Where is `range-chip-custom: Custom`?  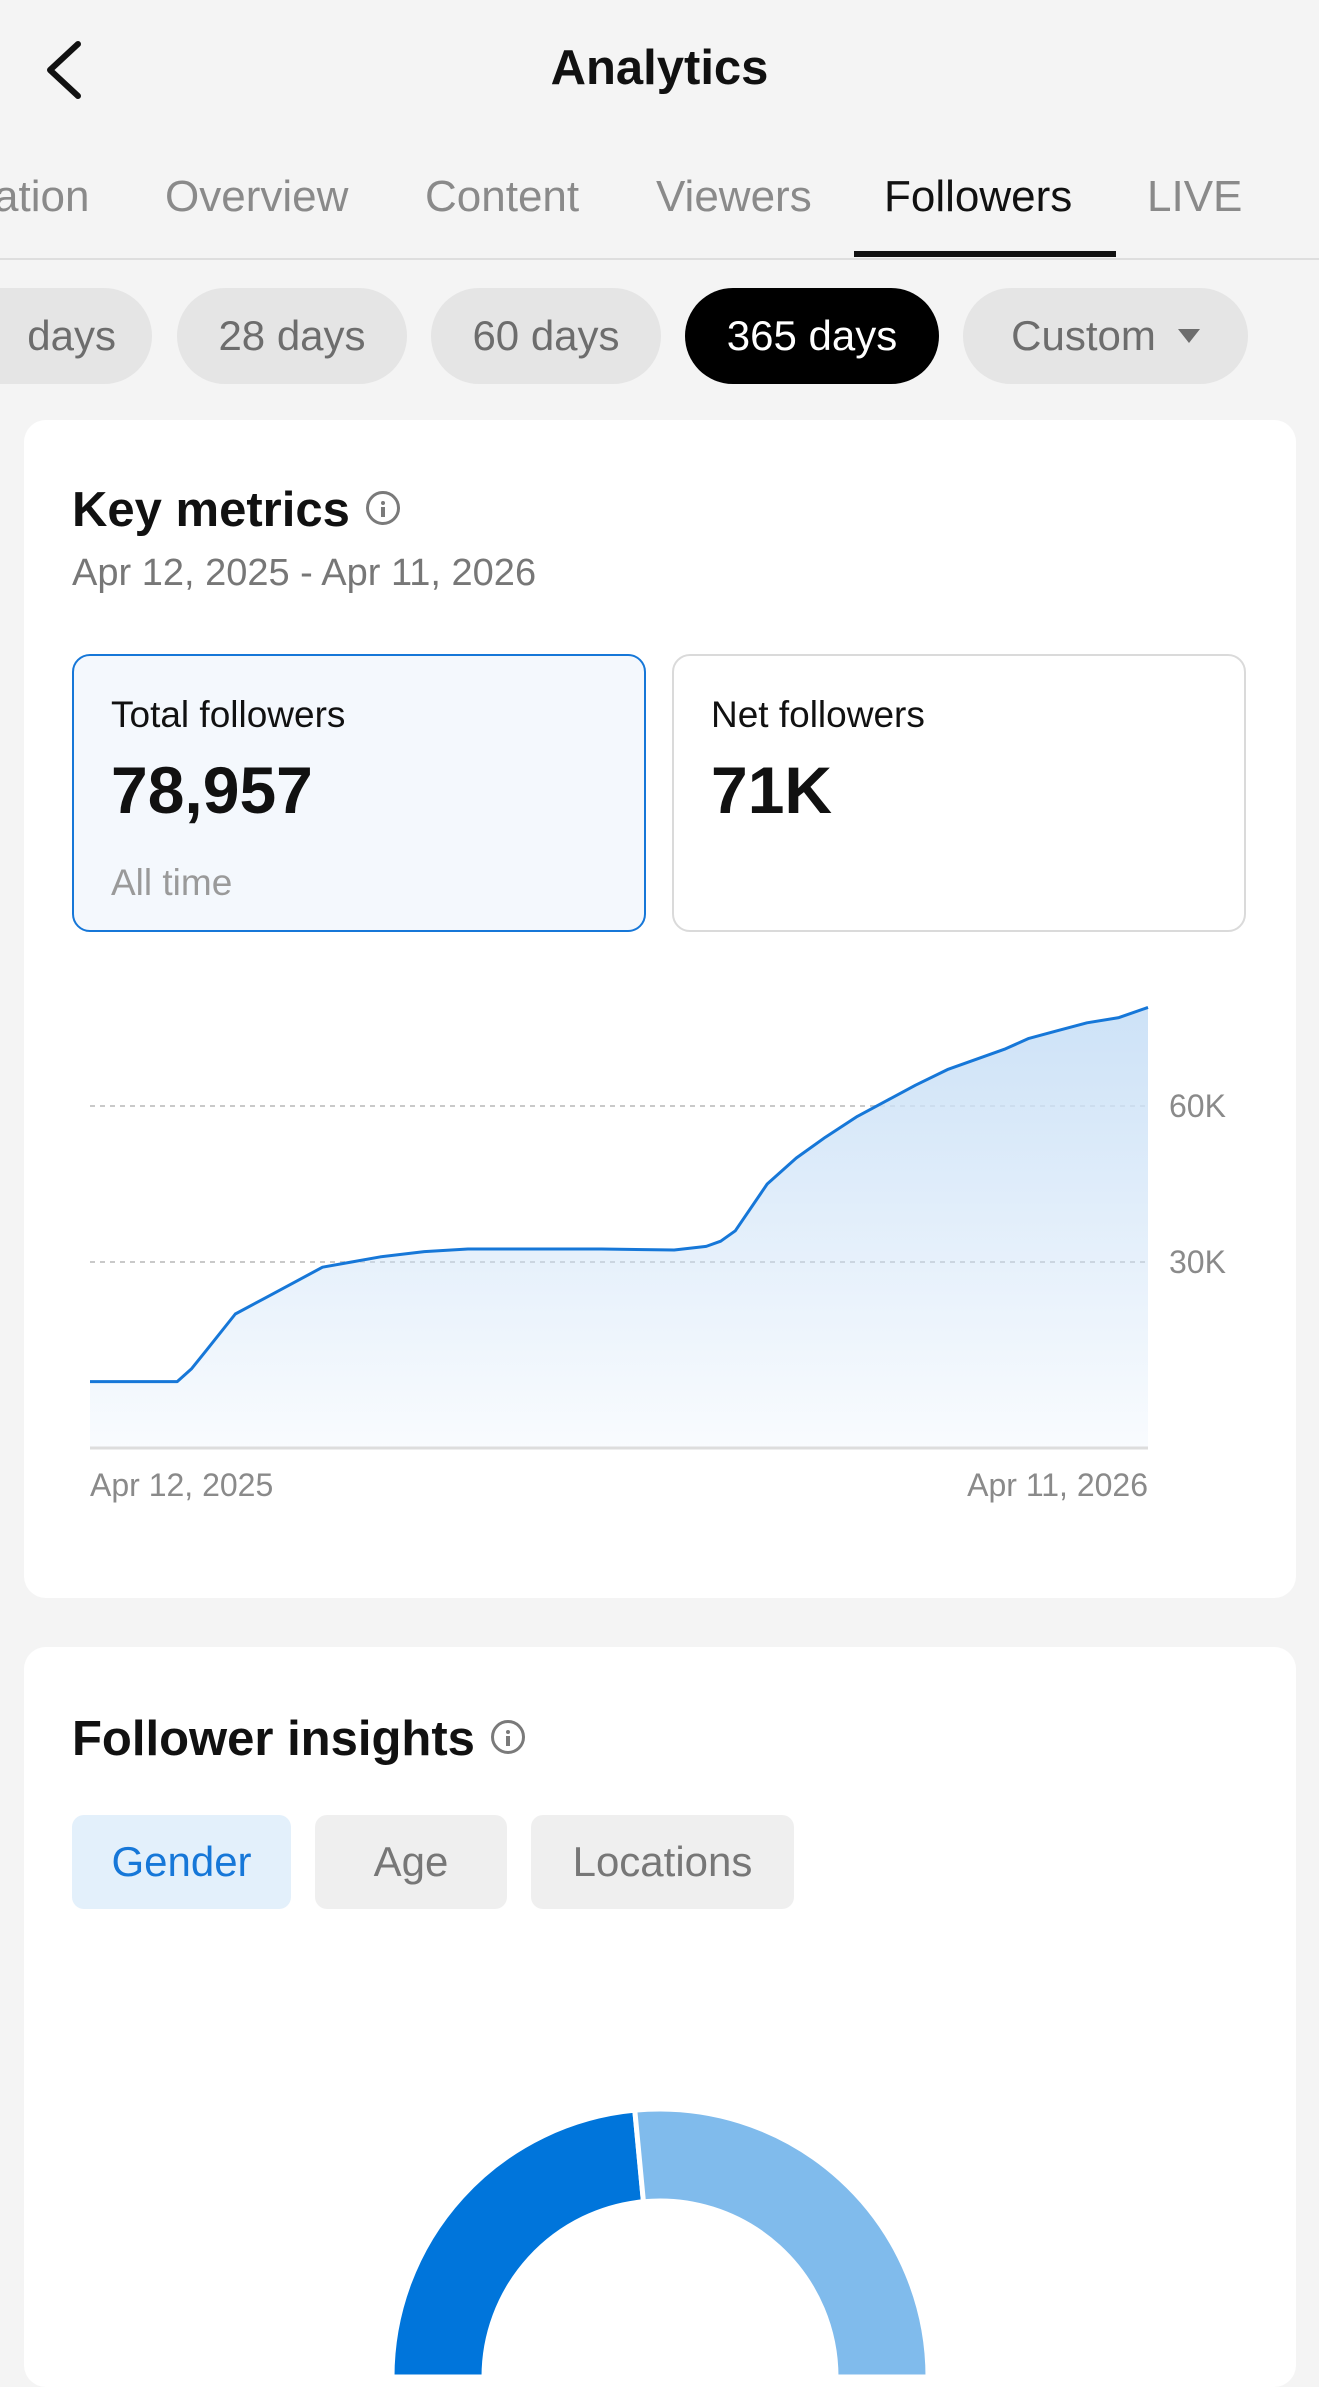
range-chip-custom: Custom is located at coordinates (1105, 336).